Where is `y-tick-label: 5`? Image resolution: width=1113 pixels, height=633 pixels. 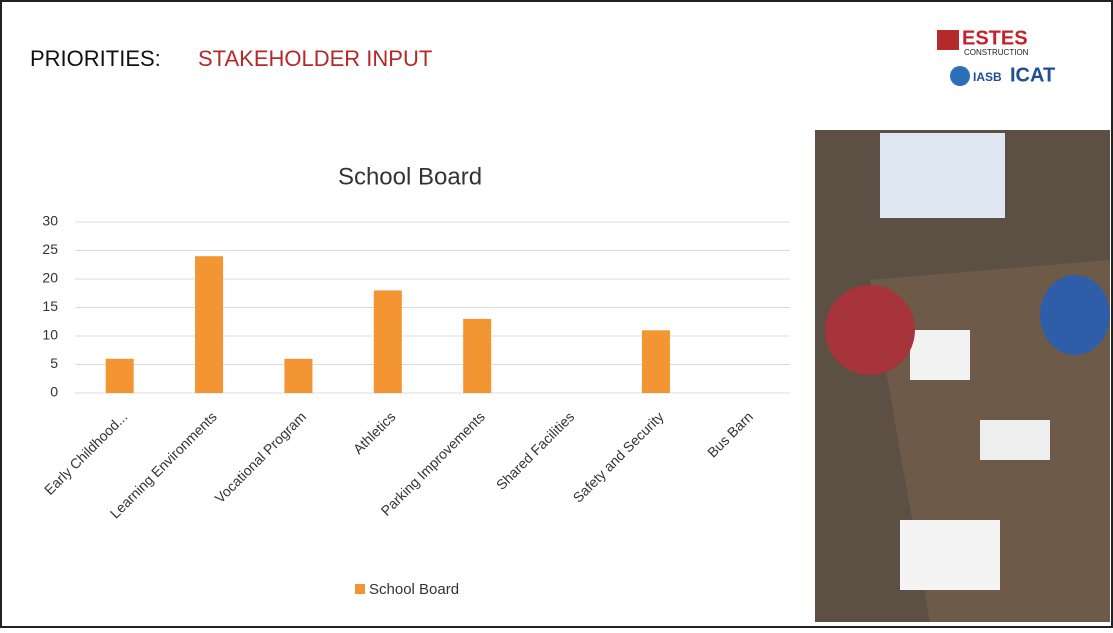 y-tick-label: 5 is located at coordinates (54, 363).